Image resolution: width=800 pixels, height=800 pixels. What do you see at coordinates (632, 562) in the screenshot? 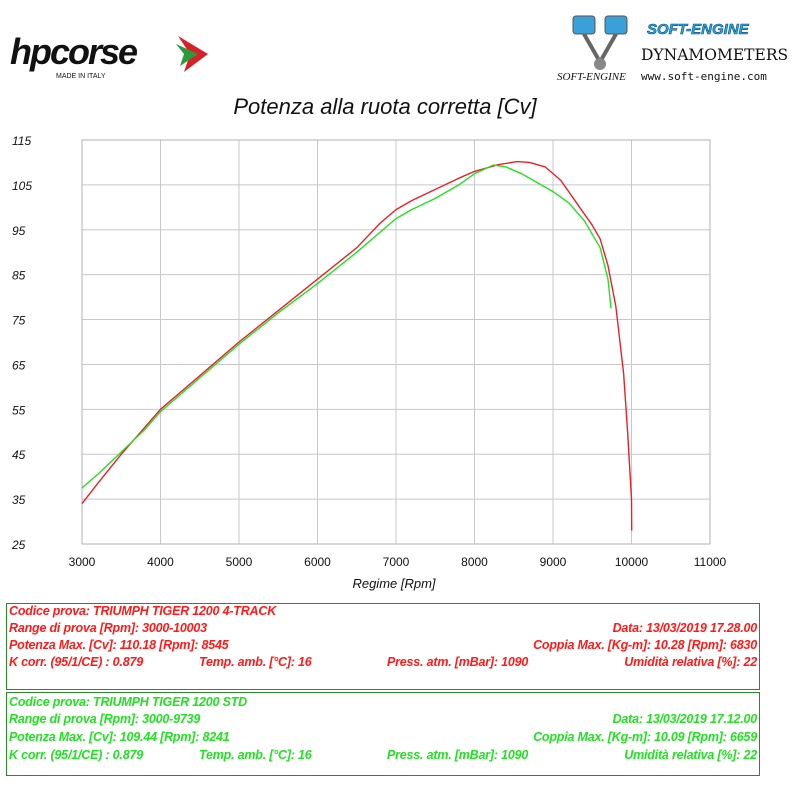
I see `x-tick-label: 10000` at bounding box center [632, 562].